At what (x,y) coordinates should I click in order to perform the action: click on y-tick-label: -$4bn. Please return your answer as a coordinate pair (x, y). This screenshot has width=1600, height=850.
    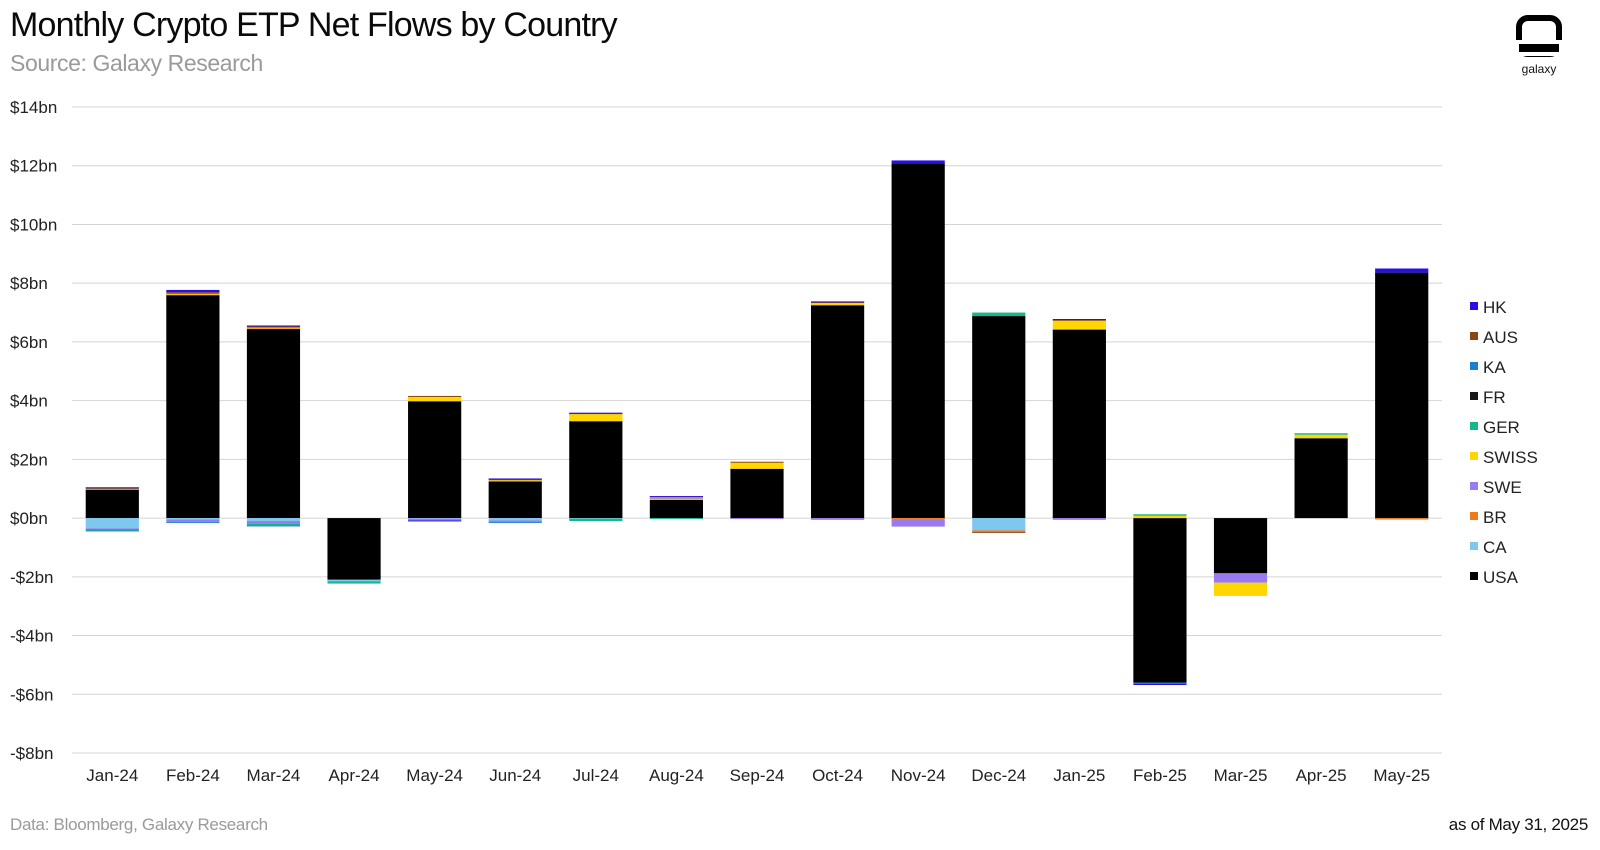
    Looking at the image, I should click on (31, 636).